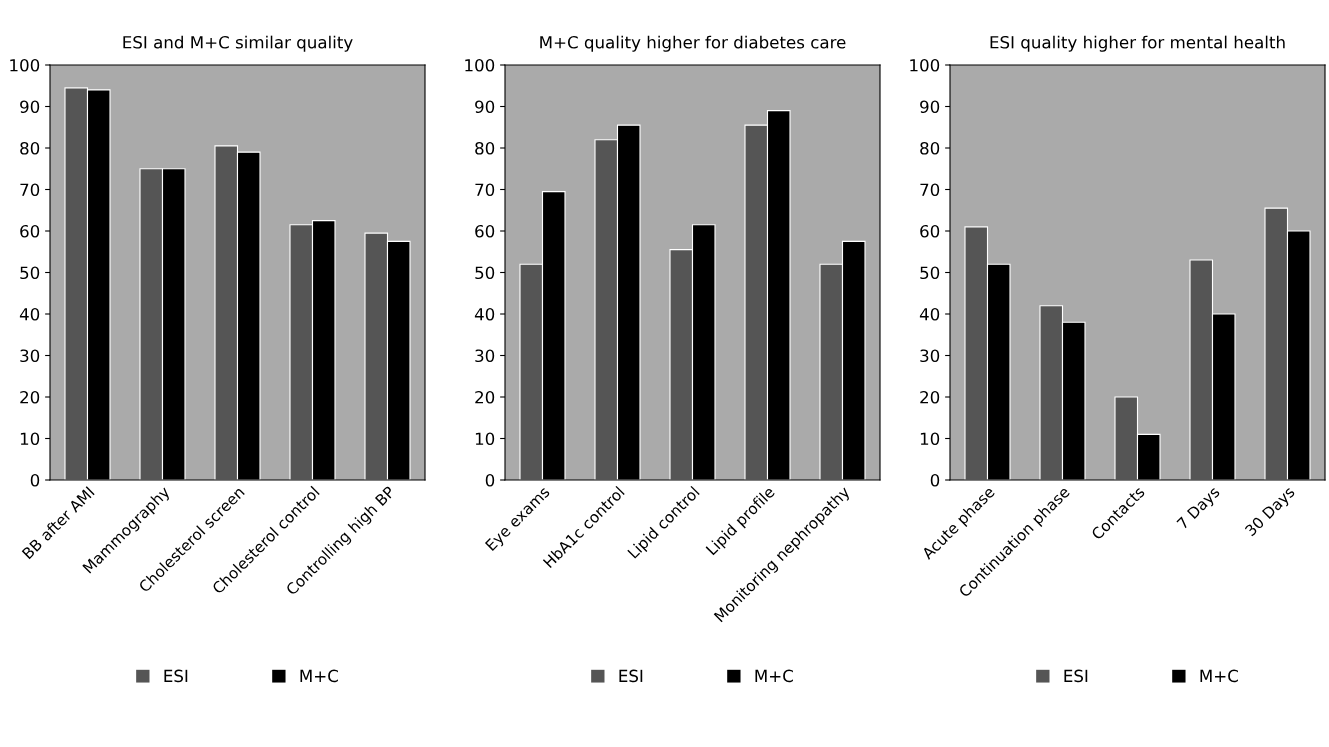  What do you see at coordinates (693, 43) in the screenshot?
I see `chart-title: M+C quality higher for diabetes care` at bounding box center [693, 43].